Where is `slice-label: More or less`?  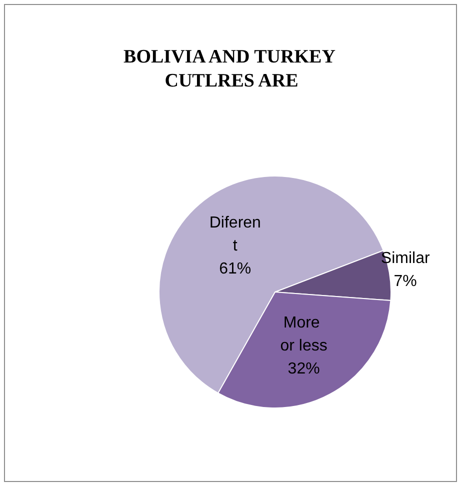
slice-label: More or less is located at coordinates (304, 334).